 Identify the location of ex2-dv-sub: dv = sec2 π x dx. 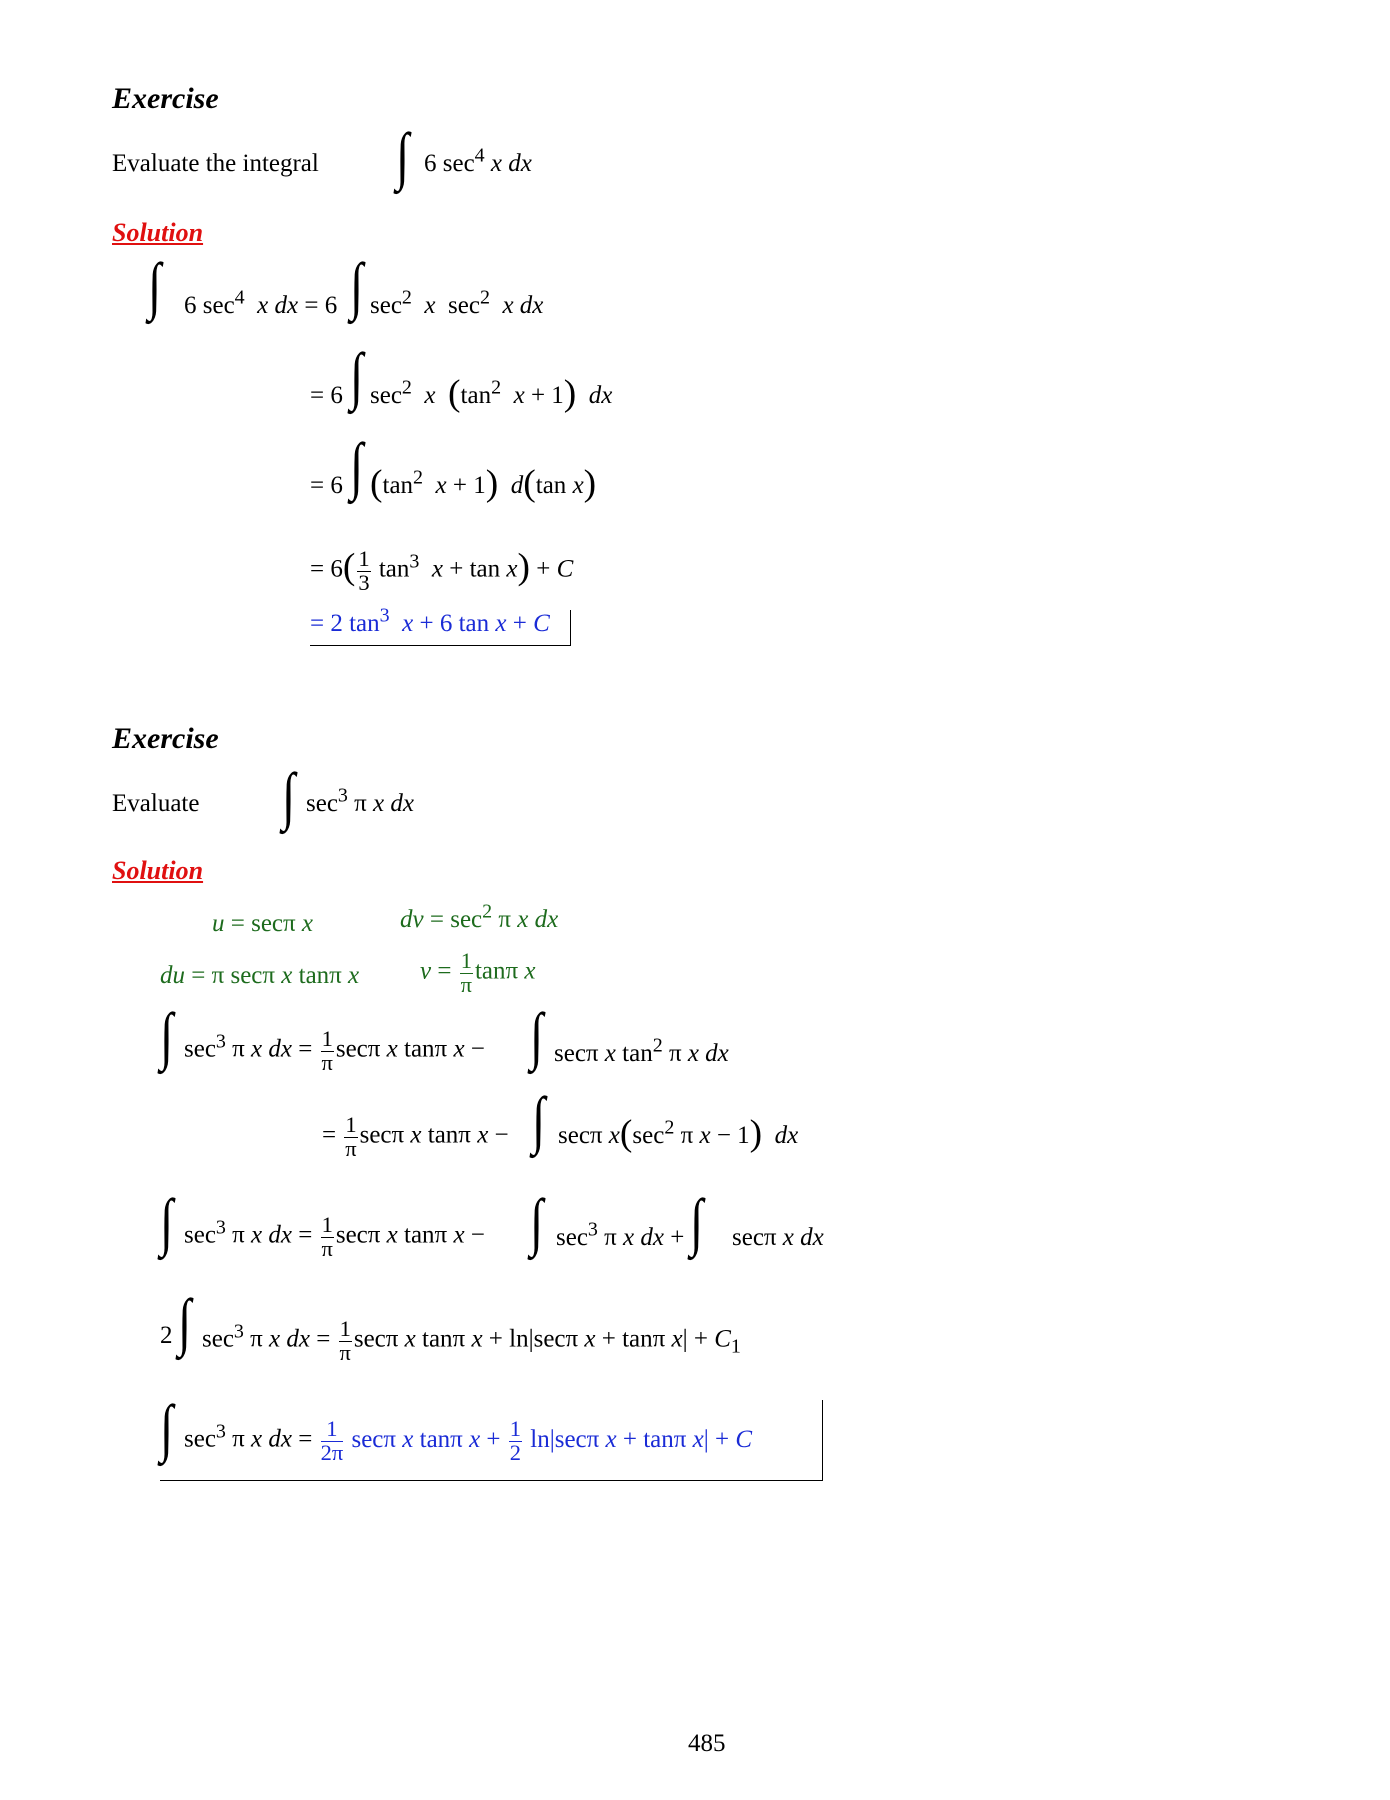
(479, 916).